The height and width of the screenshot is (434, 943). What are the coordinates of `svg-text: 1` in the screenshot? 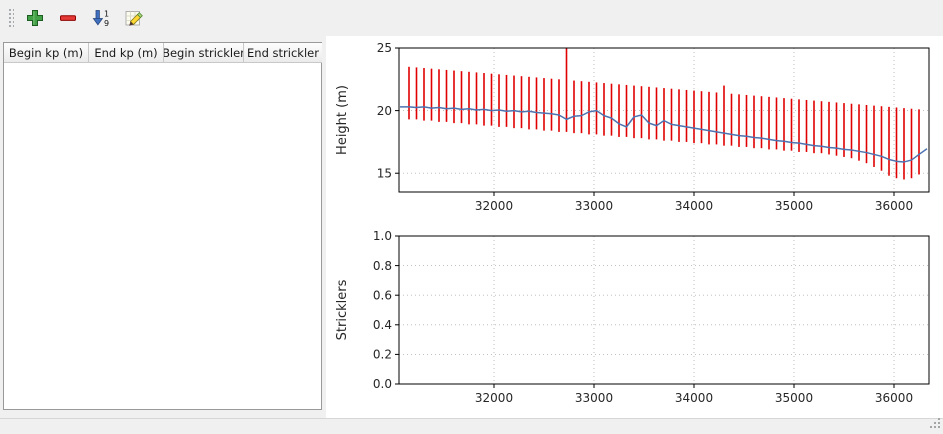 It's located at (106, 14).